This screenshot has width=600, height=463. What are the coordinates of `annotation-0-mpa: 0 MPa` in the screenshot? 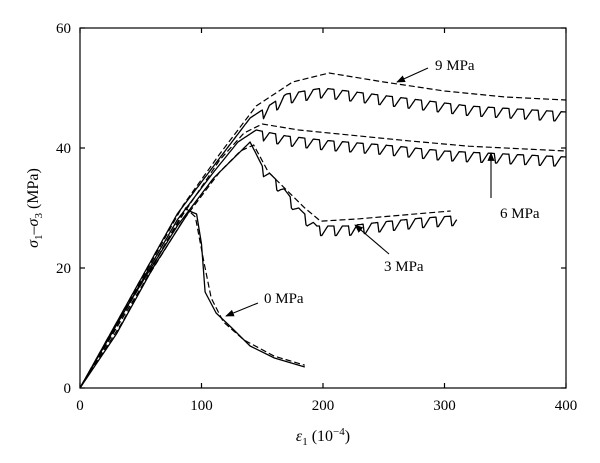 It's located at (264, 304).